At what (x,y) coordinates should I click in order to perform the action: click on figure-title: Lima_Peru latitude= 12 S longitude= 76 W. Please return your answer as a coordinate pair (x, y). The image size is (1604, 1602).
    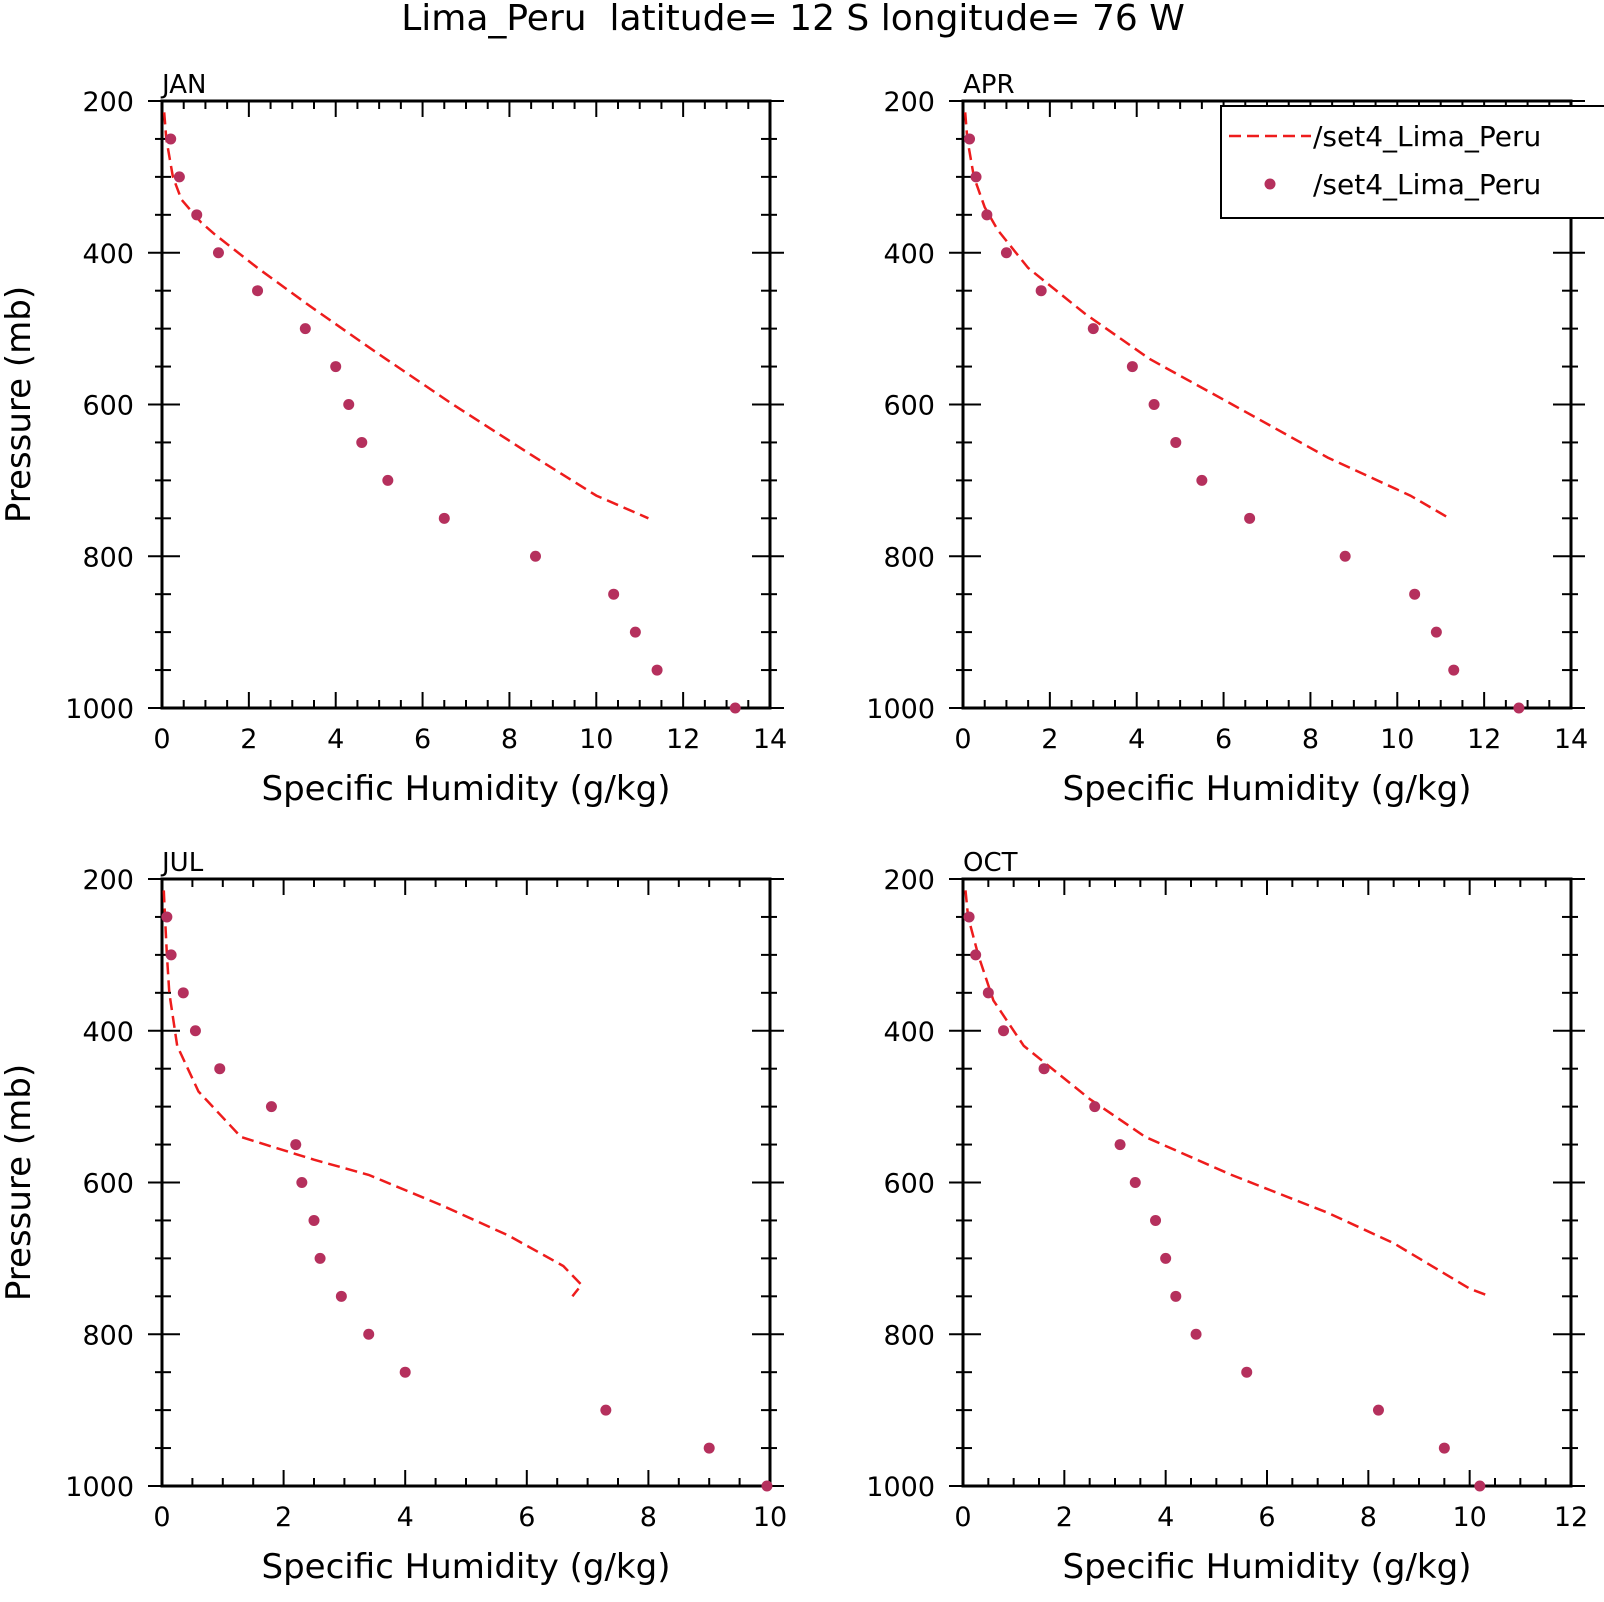
    Looking at the image, I should click on (793, 19).